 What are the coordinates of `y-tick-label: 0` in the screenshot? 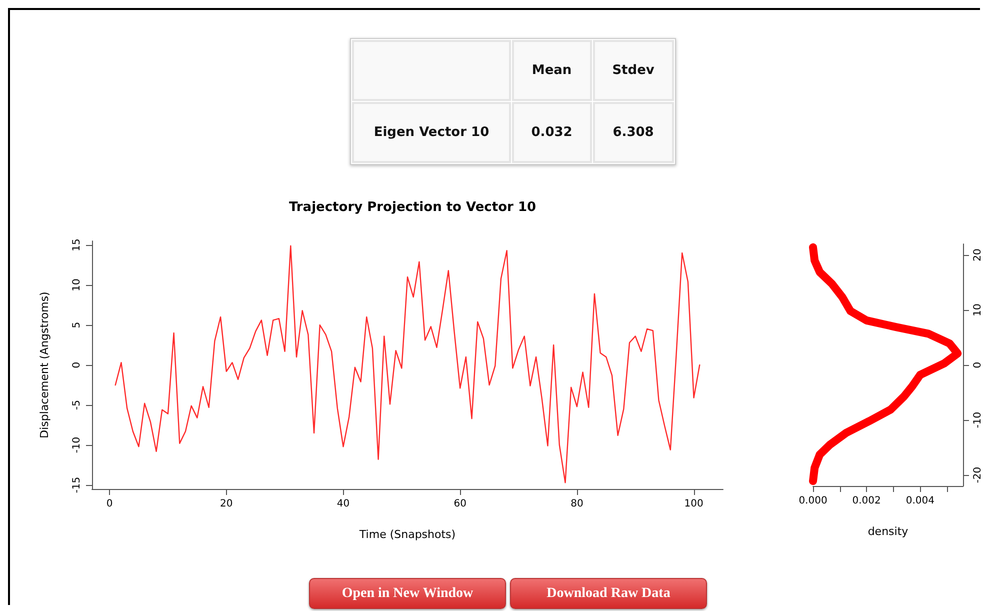 It's located at (77, 365).